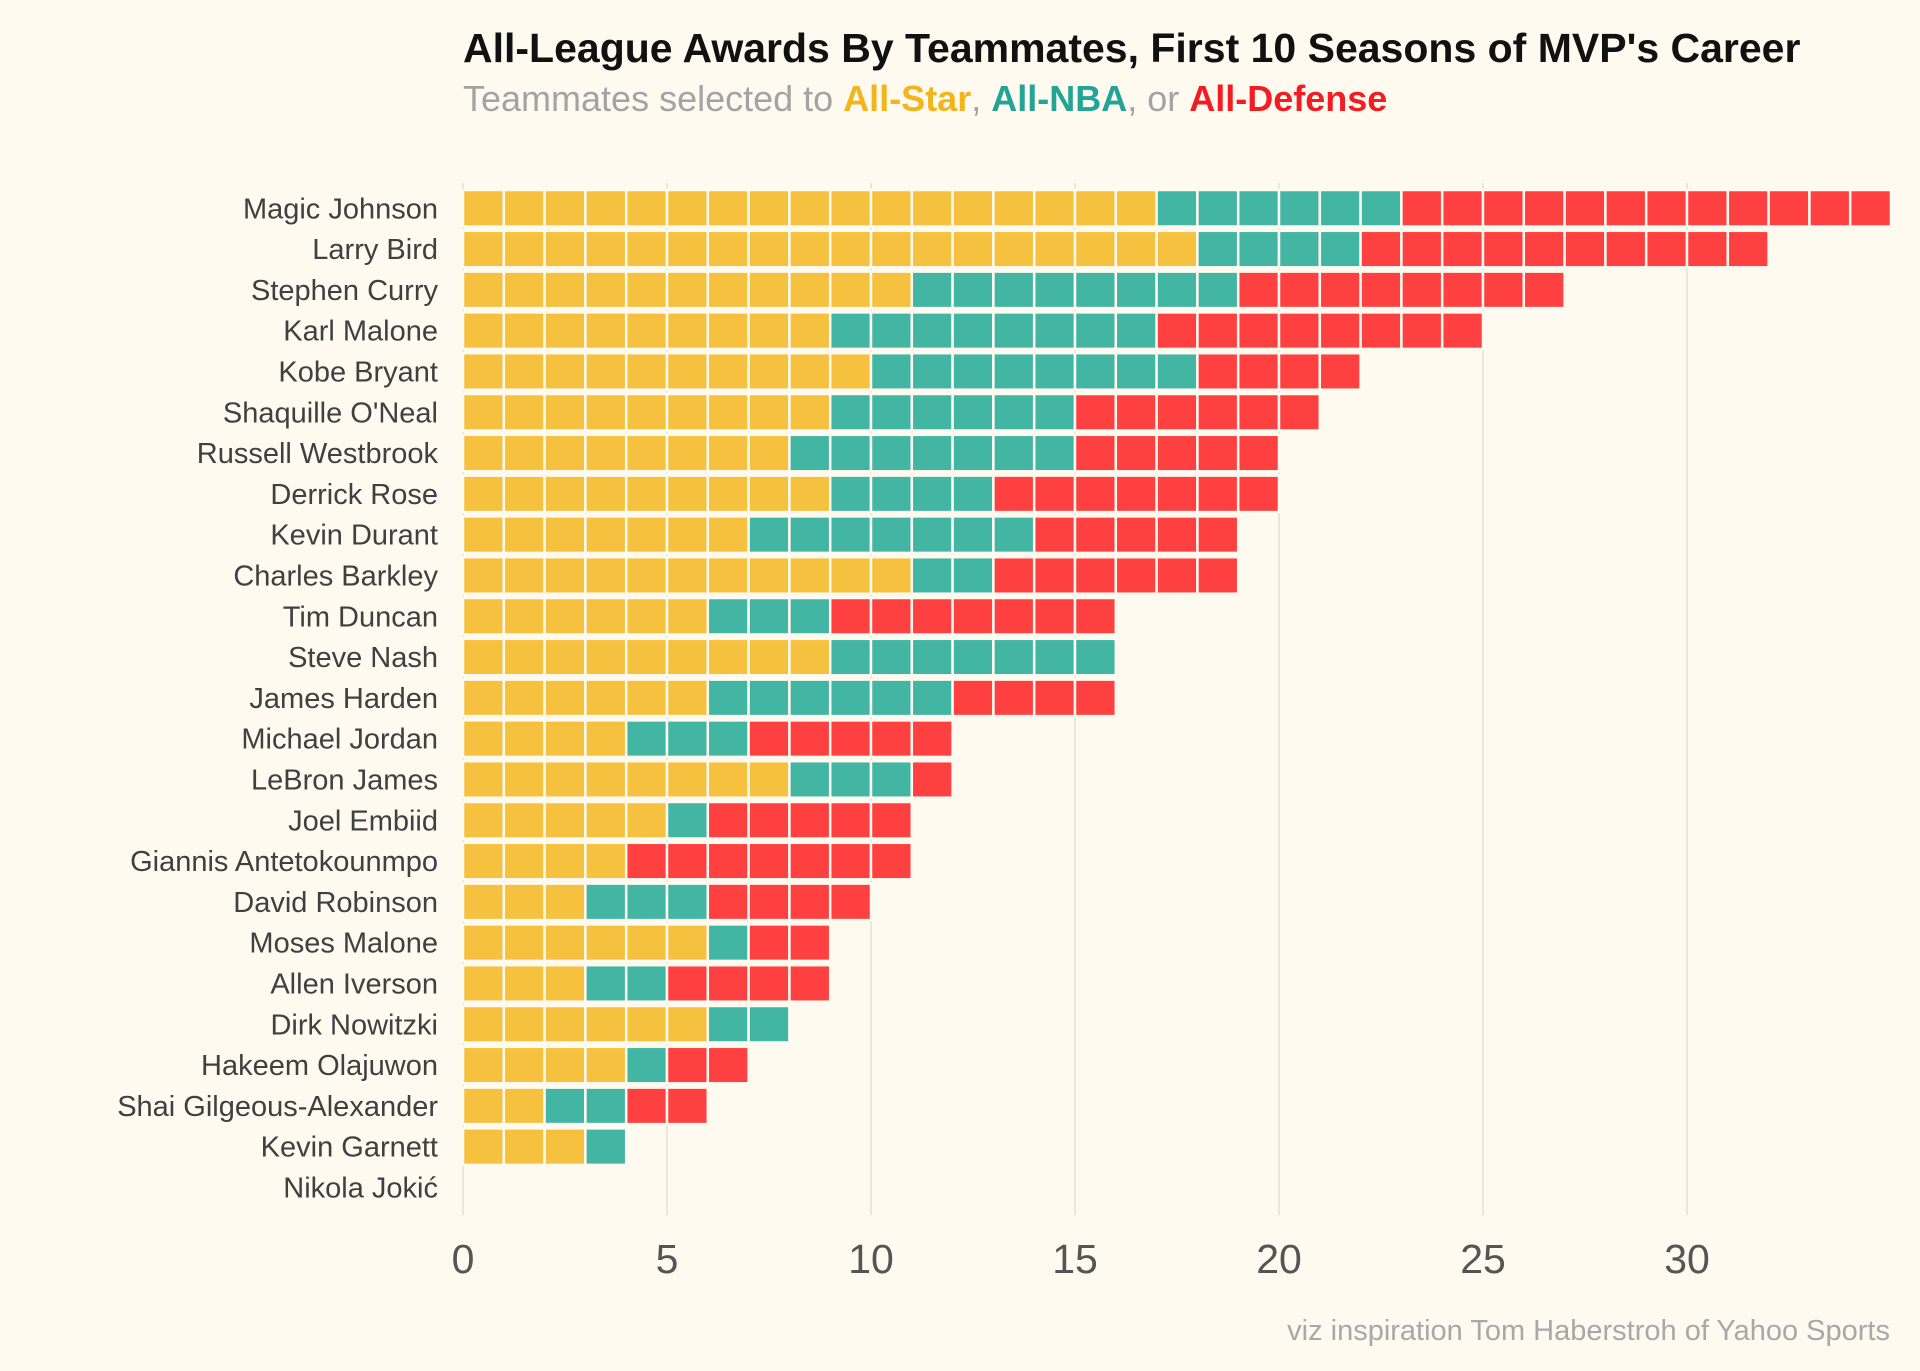 Image resolution: width=1920 pixels, height=1371 pixels. Describe the element at coordinates (360, 1188) in the screenshot. I see `y-label: Nikola Jokić` at that location.